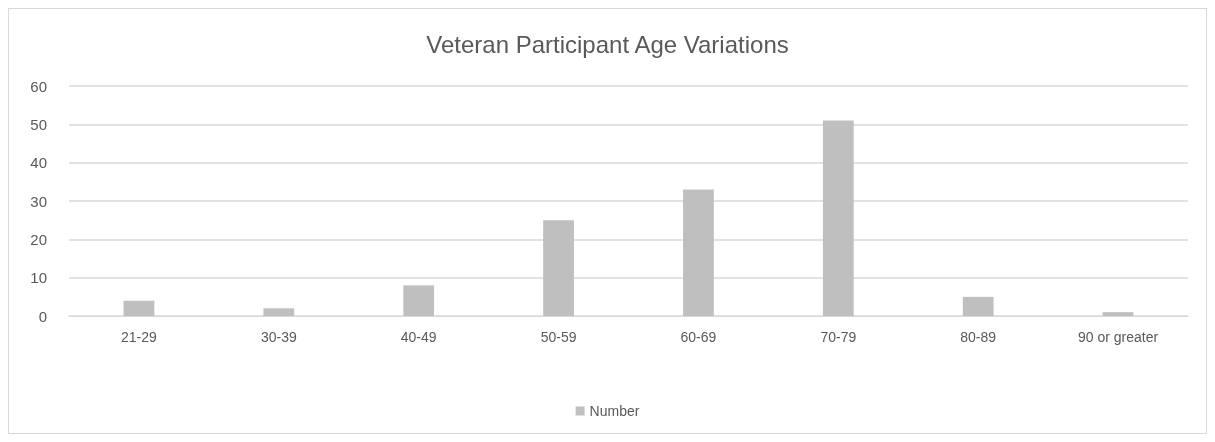 This screenshot has height=442, width=1215. Describe the element at coordinates (38, 278) in the screenshot. I see `y-tick-label: 10` at that location.